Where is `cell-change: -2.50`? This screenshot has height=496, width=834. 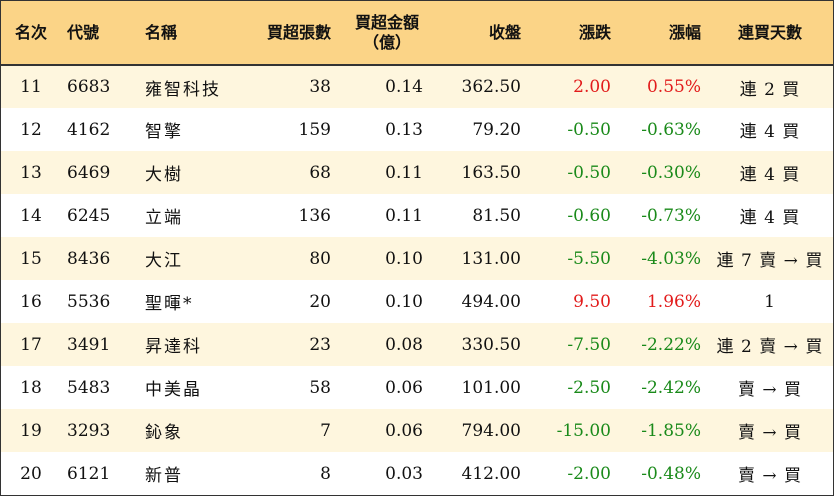
cell-change: -2.50 is located at coordinates (589, 387).